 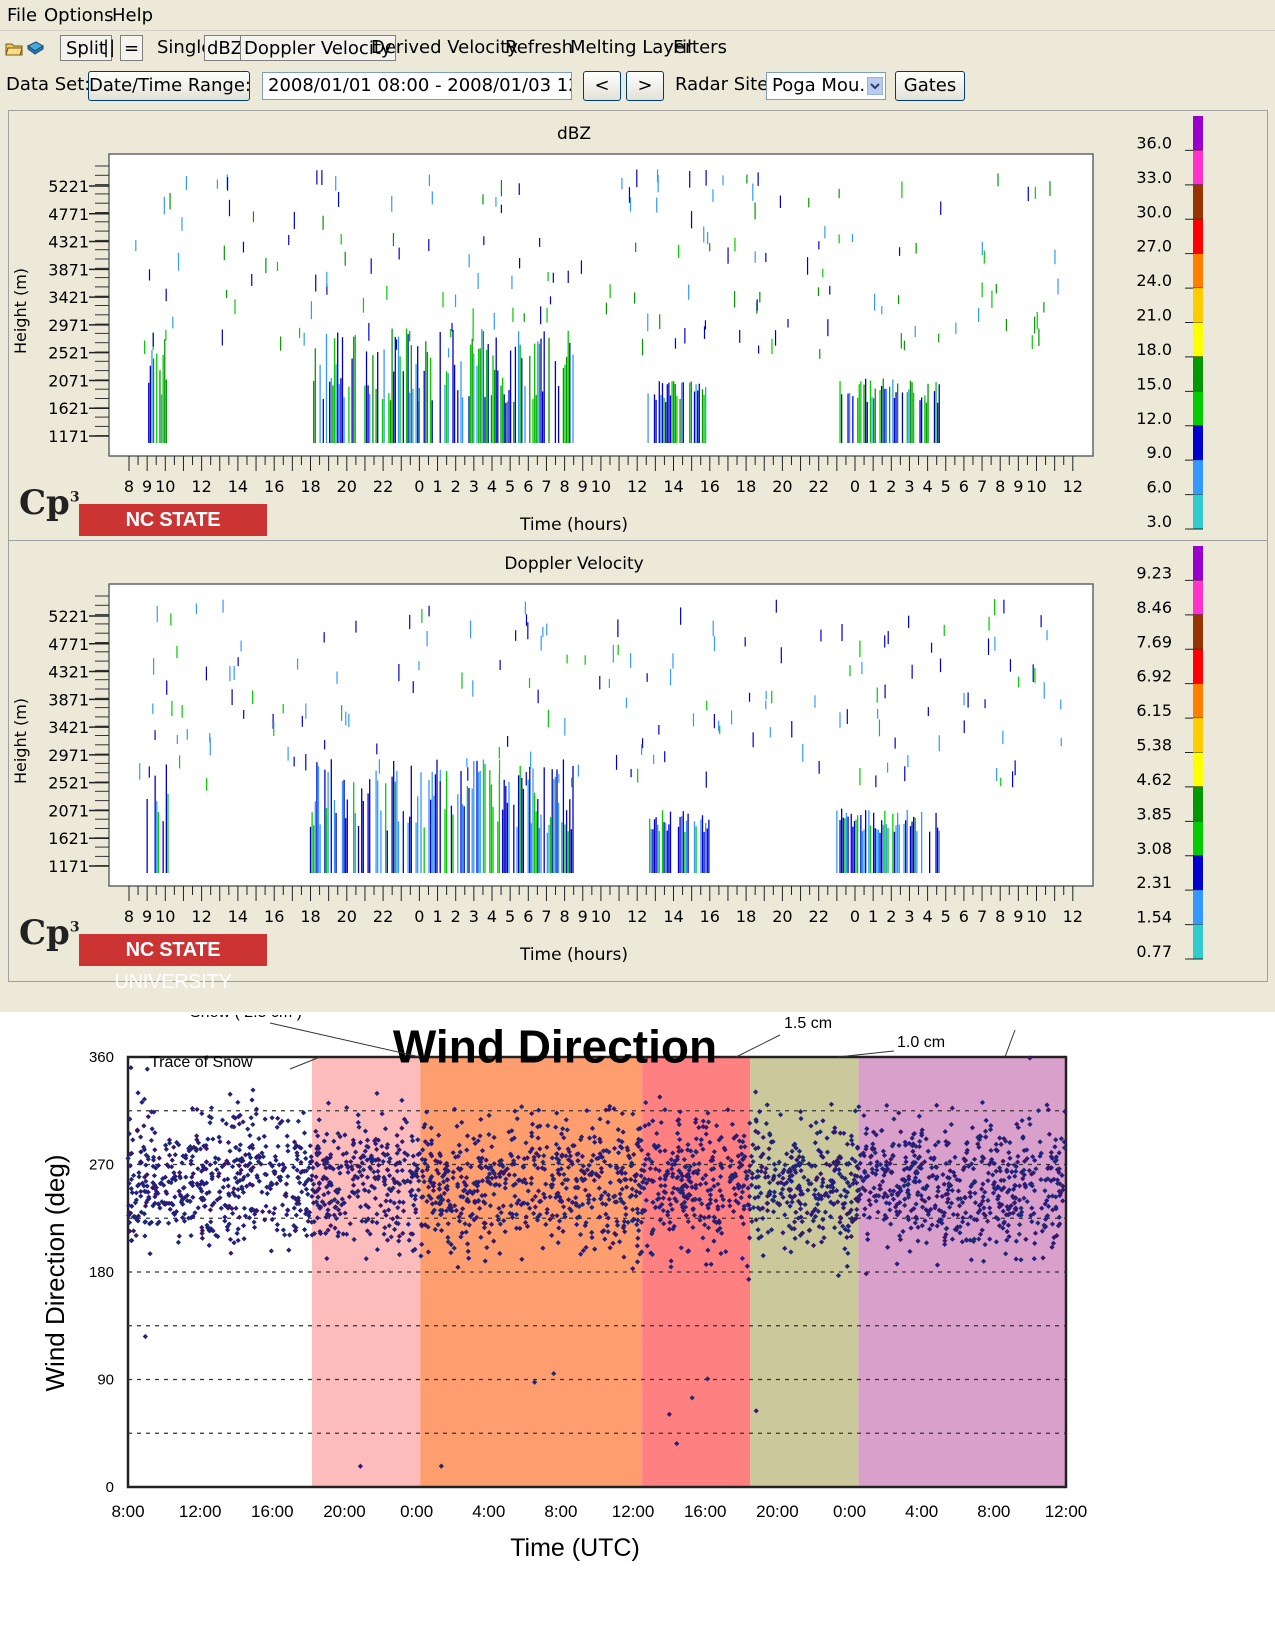 I want to click on x-tick-label: 4, so click(x=492, y=916).